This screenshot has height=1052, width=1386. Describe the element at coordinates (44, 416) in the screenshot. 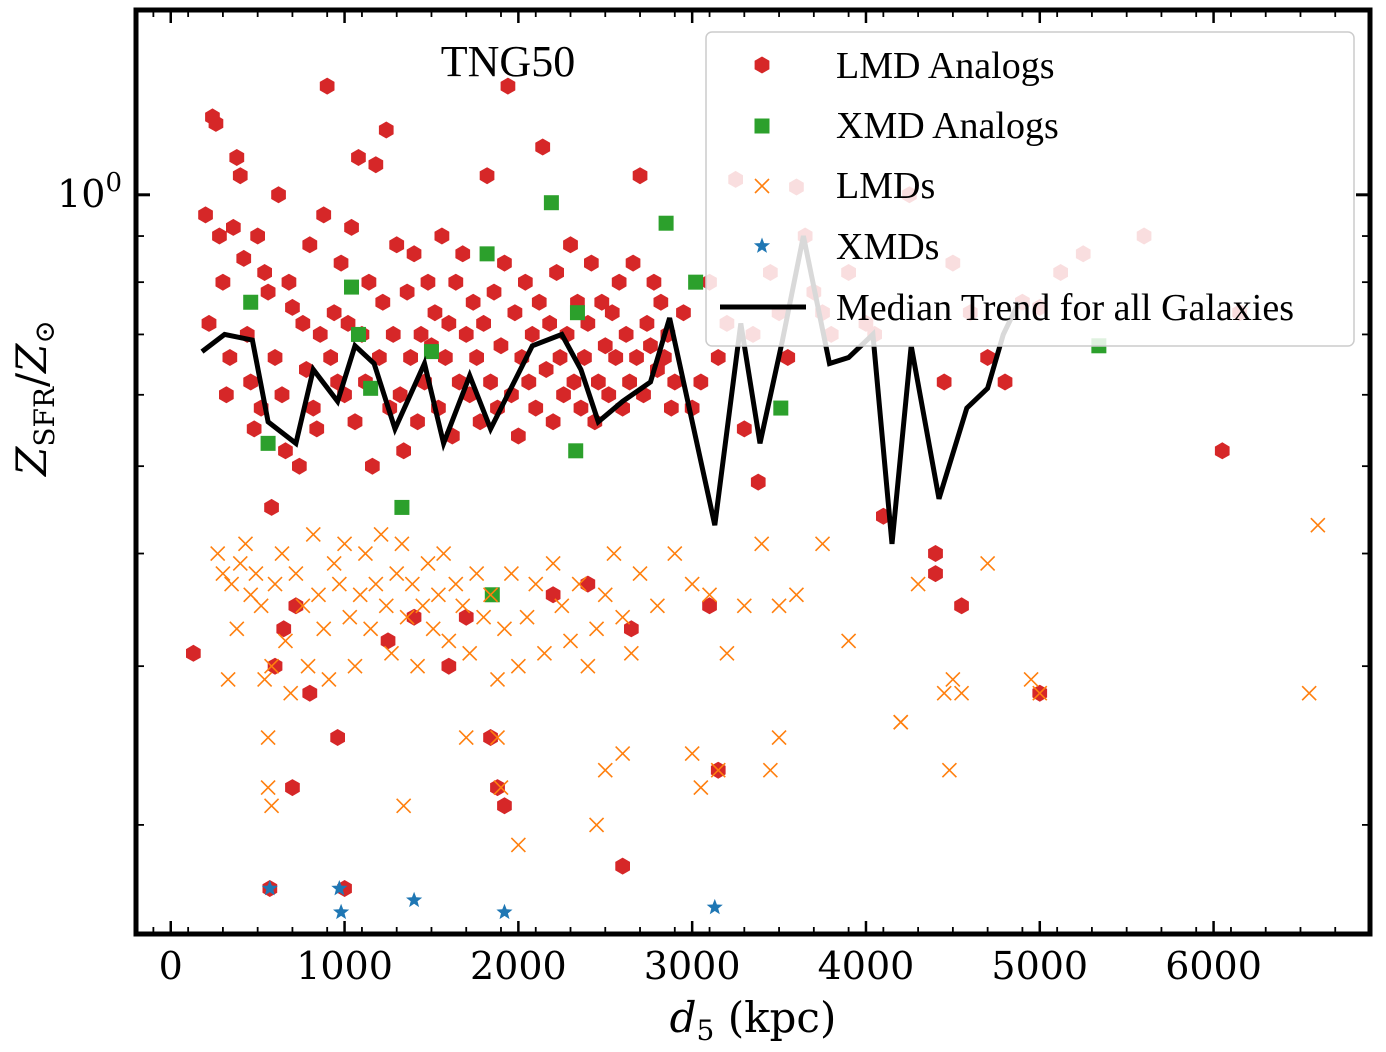

I see `y-axis-sub: SFR` at that location.